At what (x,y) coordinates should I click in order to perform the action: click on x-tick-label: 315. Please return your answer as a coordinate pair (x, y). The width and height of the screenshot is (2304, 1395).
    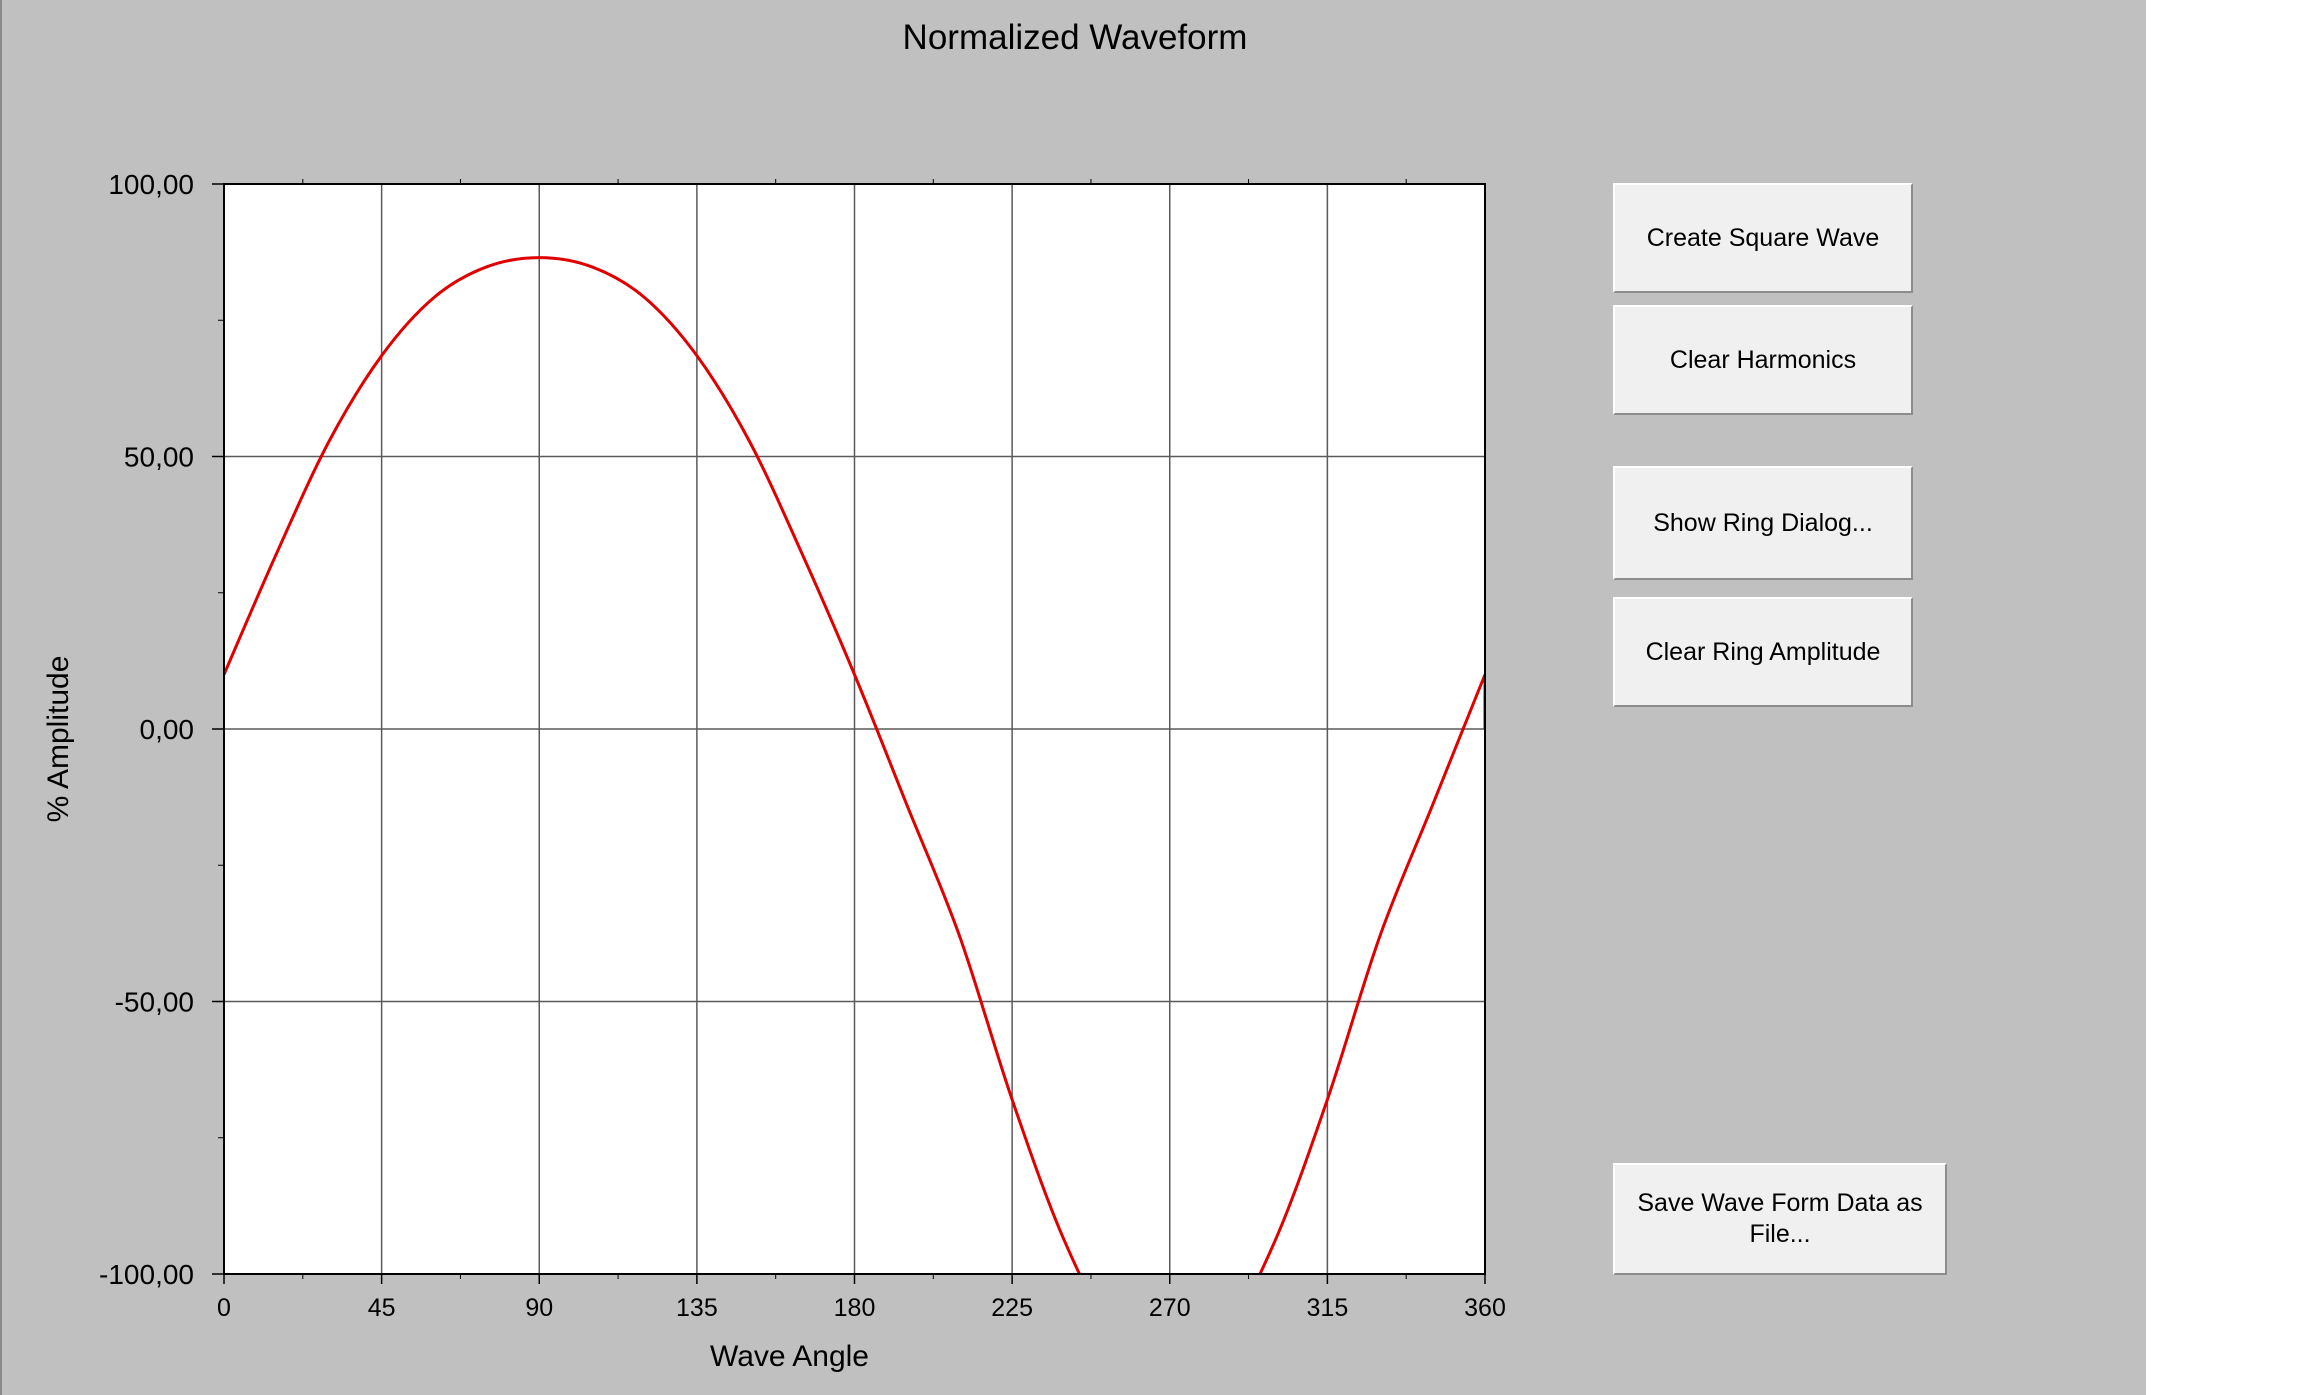
    Looking at the image, I should click on (1328, 1308).